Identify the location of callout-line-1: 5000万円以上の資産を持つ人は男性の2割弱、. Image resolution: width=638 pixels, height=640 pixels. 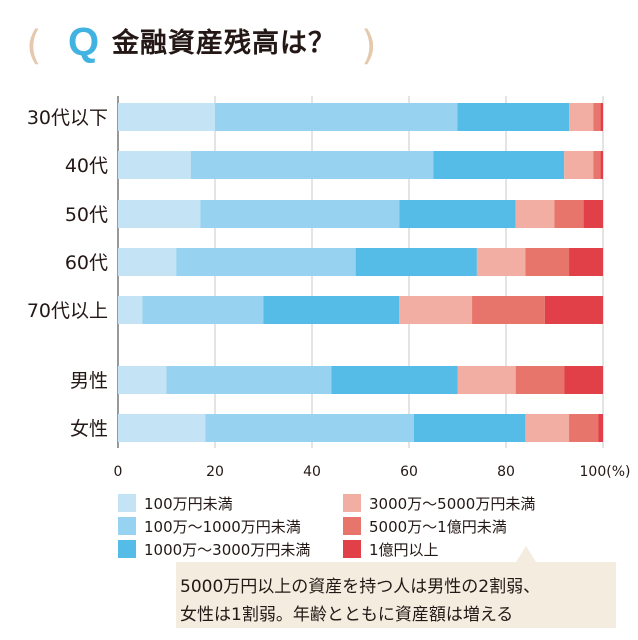
(360, 587).